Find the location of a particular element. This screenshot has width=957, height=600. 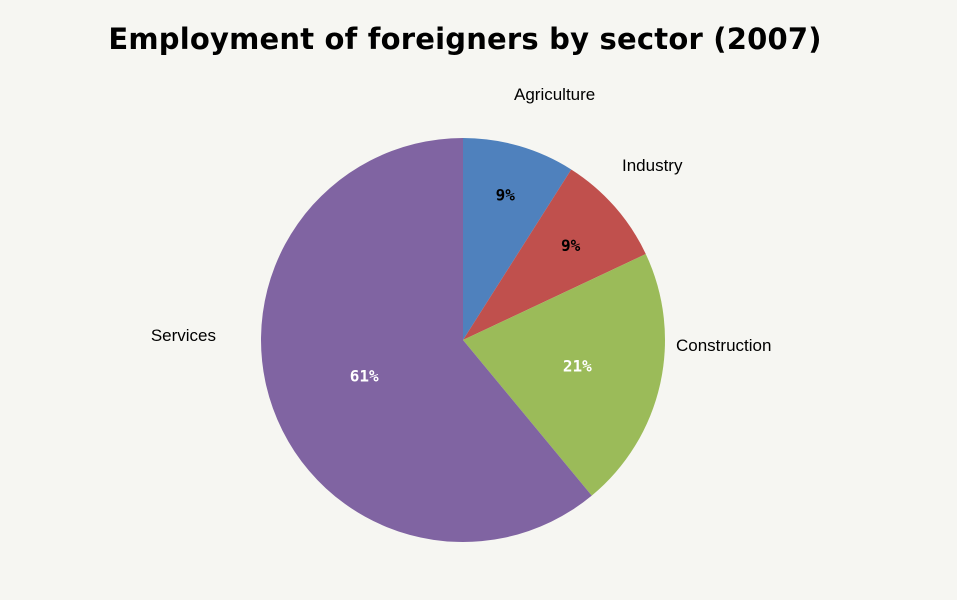

category-label-services: Services is located at coordinates (183, 335).